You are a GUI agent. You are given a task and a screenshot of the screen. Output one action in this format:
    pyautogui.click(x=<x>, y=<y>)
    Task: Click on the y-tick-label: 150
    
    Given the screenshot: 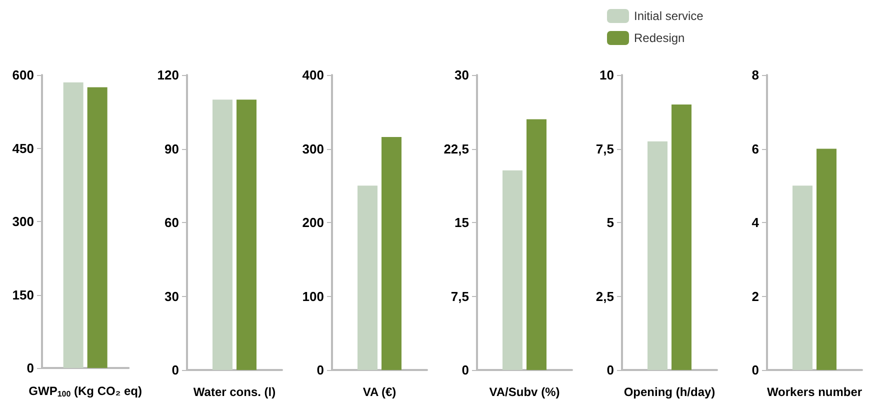 What is the action you would take?
    pyautogui.click(x=23, y=294)
    